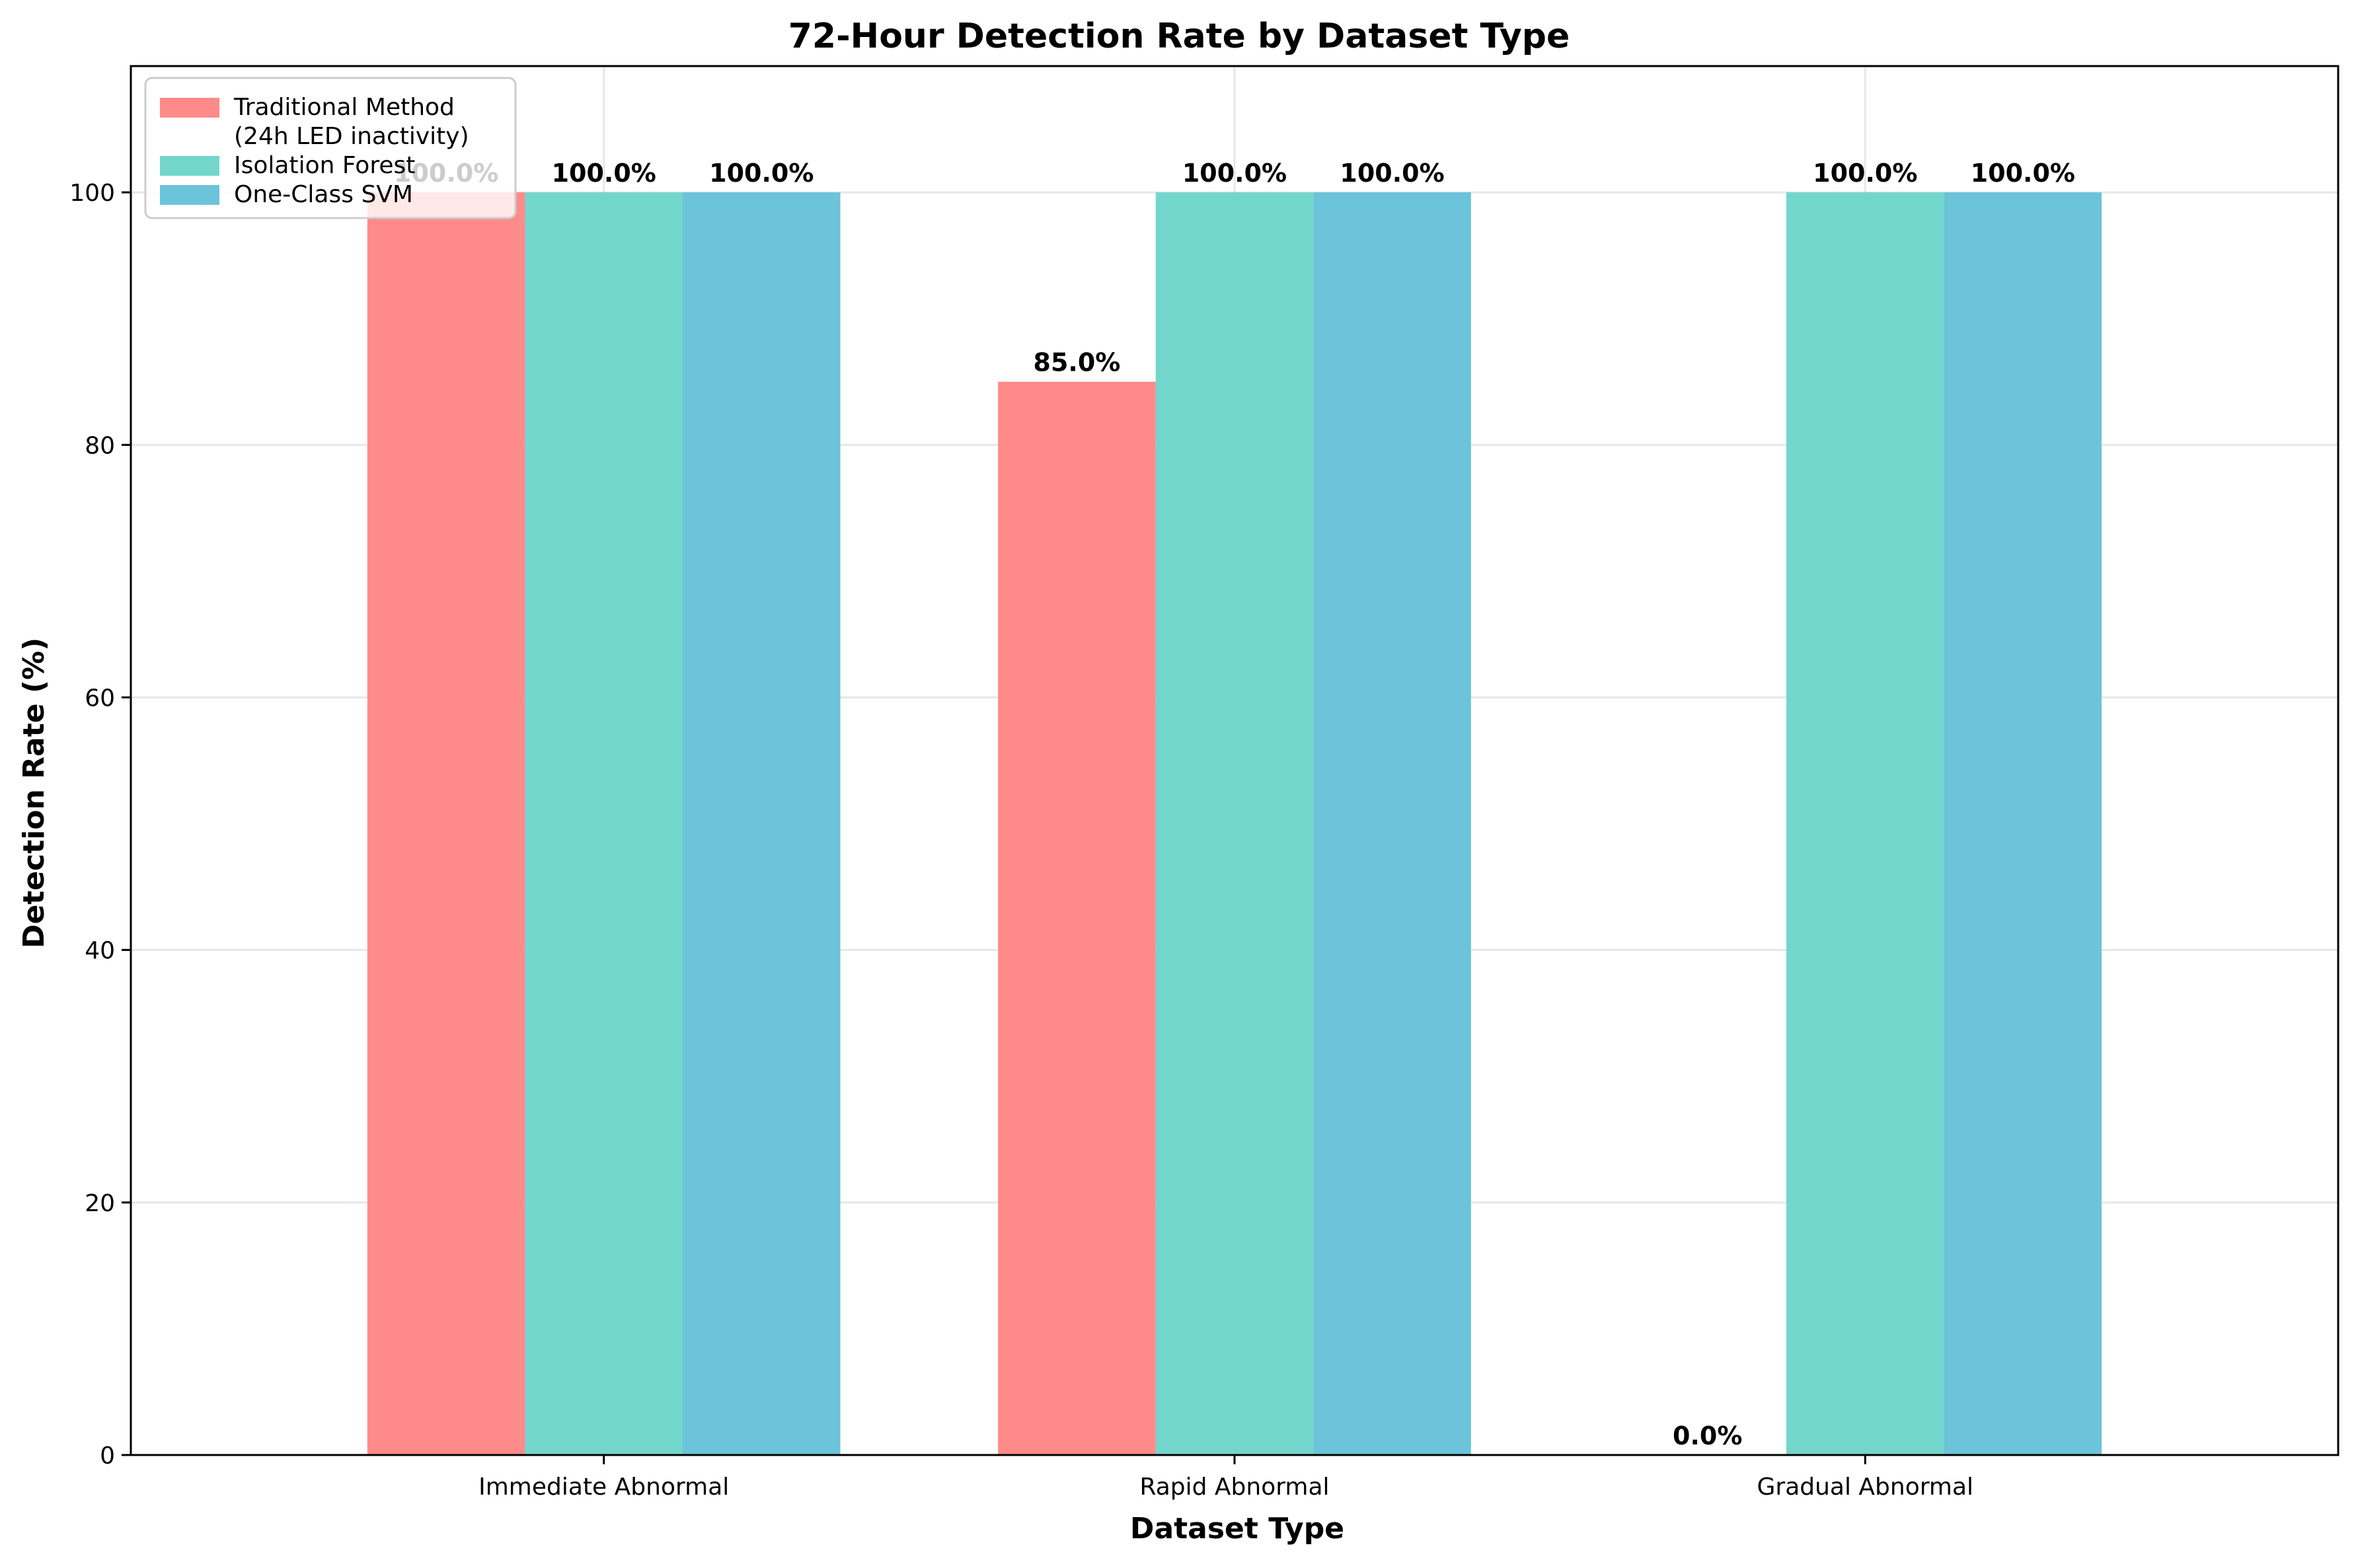 The width and height of the screenshot is (2358, 1568). Describe the element at coordinates (100, 1203) in the screenshot. I see `y-tick-label: 20` at that location.